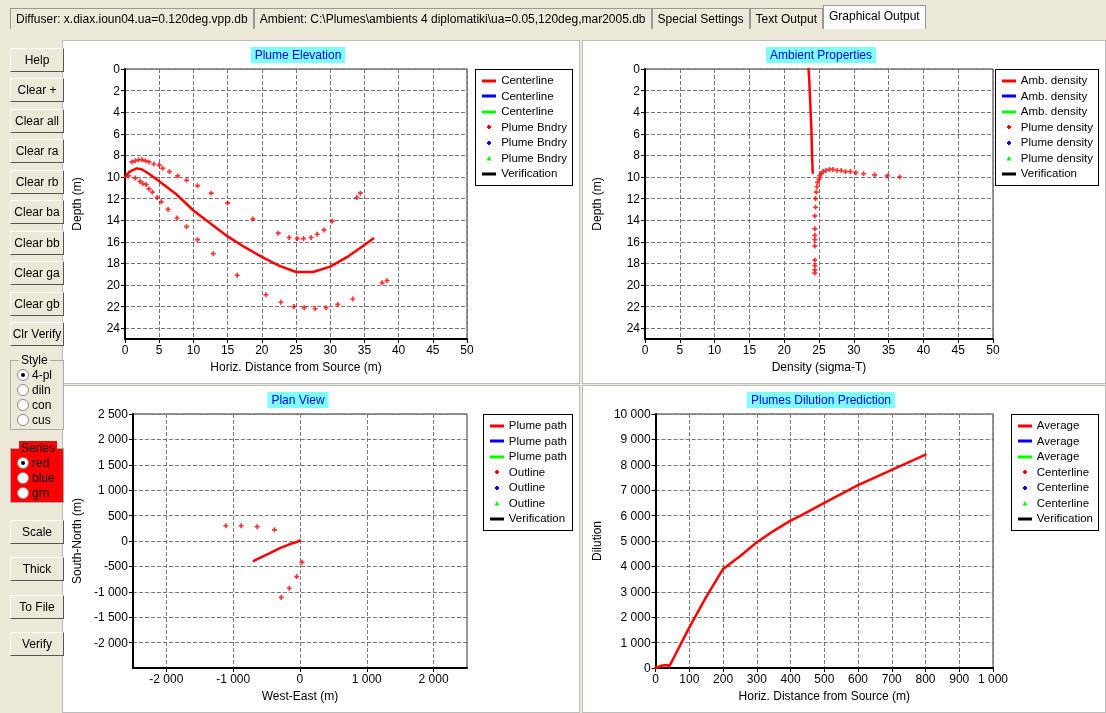 The width and height of the screenshot is (1106, 713). I want to click on y-tick-label: 3 000, so click(635, 591).